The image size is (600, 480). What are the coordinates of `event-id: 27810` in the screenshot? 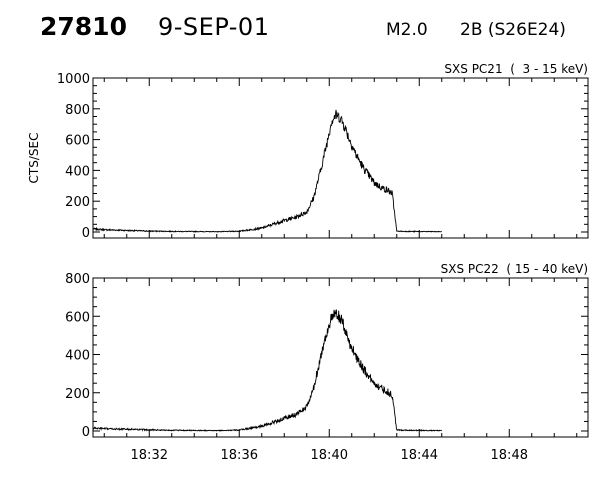 It's located at (83, 26).